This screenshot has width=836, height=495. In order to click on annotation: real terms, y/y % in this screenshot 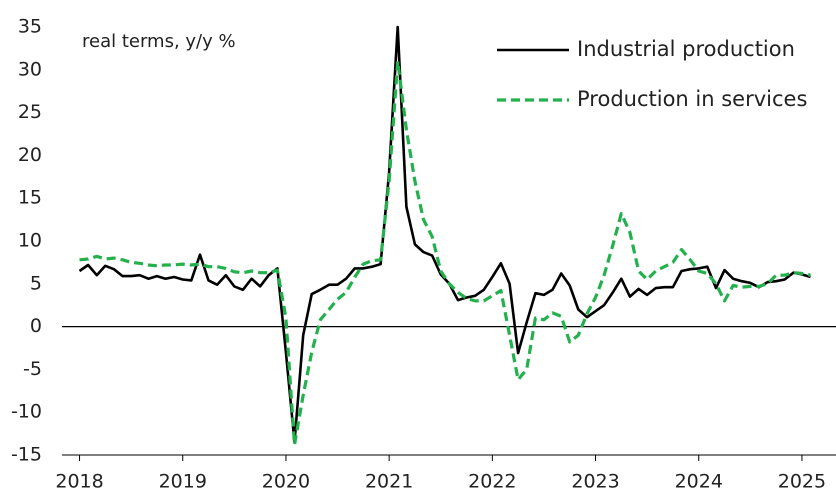, I will do `click(159, 41)`.